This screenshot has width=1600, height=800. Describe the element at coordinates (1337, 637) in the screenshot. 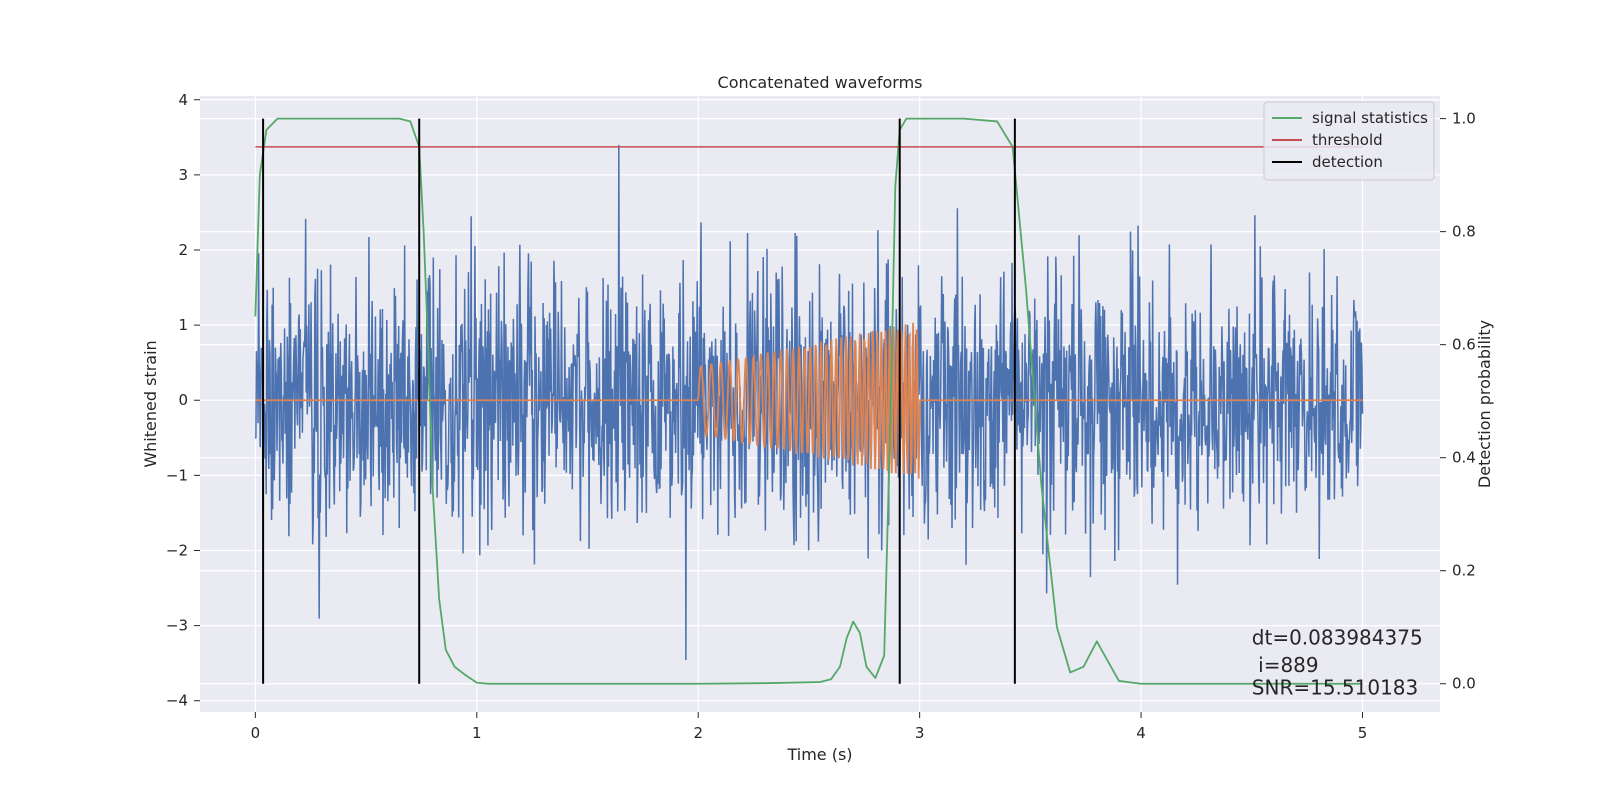

I see `annotation-text: dt=0.083984375` at that location.